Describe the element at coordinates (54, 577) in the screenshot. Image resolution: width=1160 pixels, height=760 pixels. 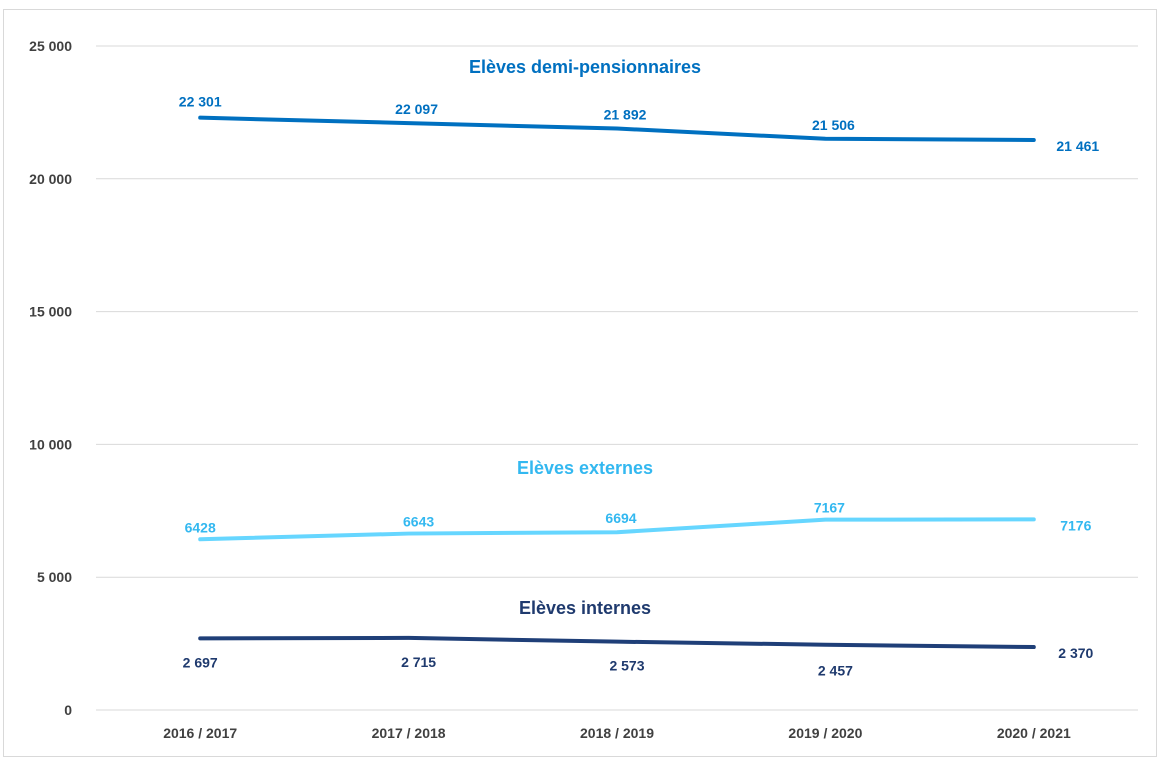
I see `y-tick-label: 5 000` at that location.